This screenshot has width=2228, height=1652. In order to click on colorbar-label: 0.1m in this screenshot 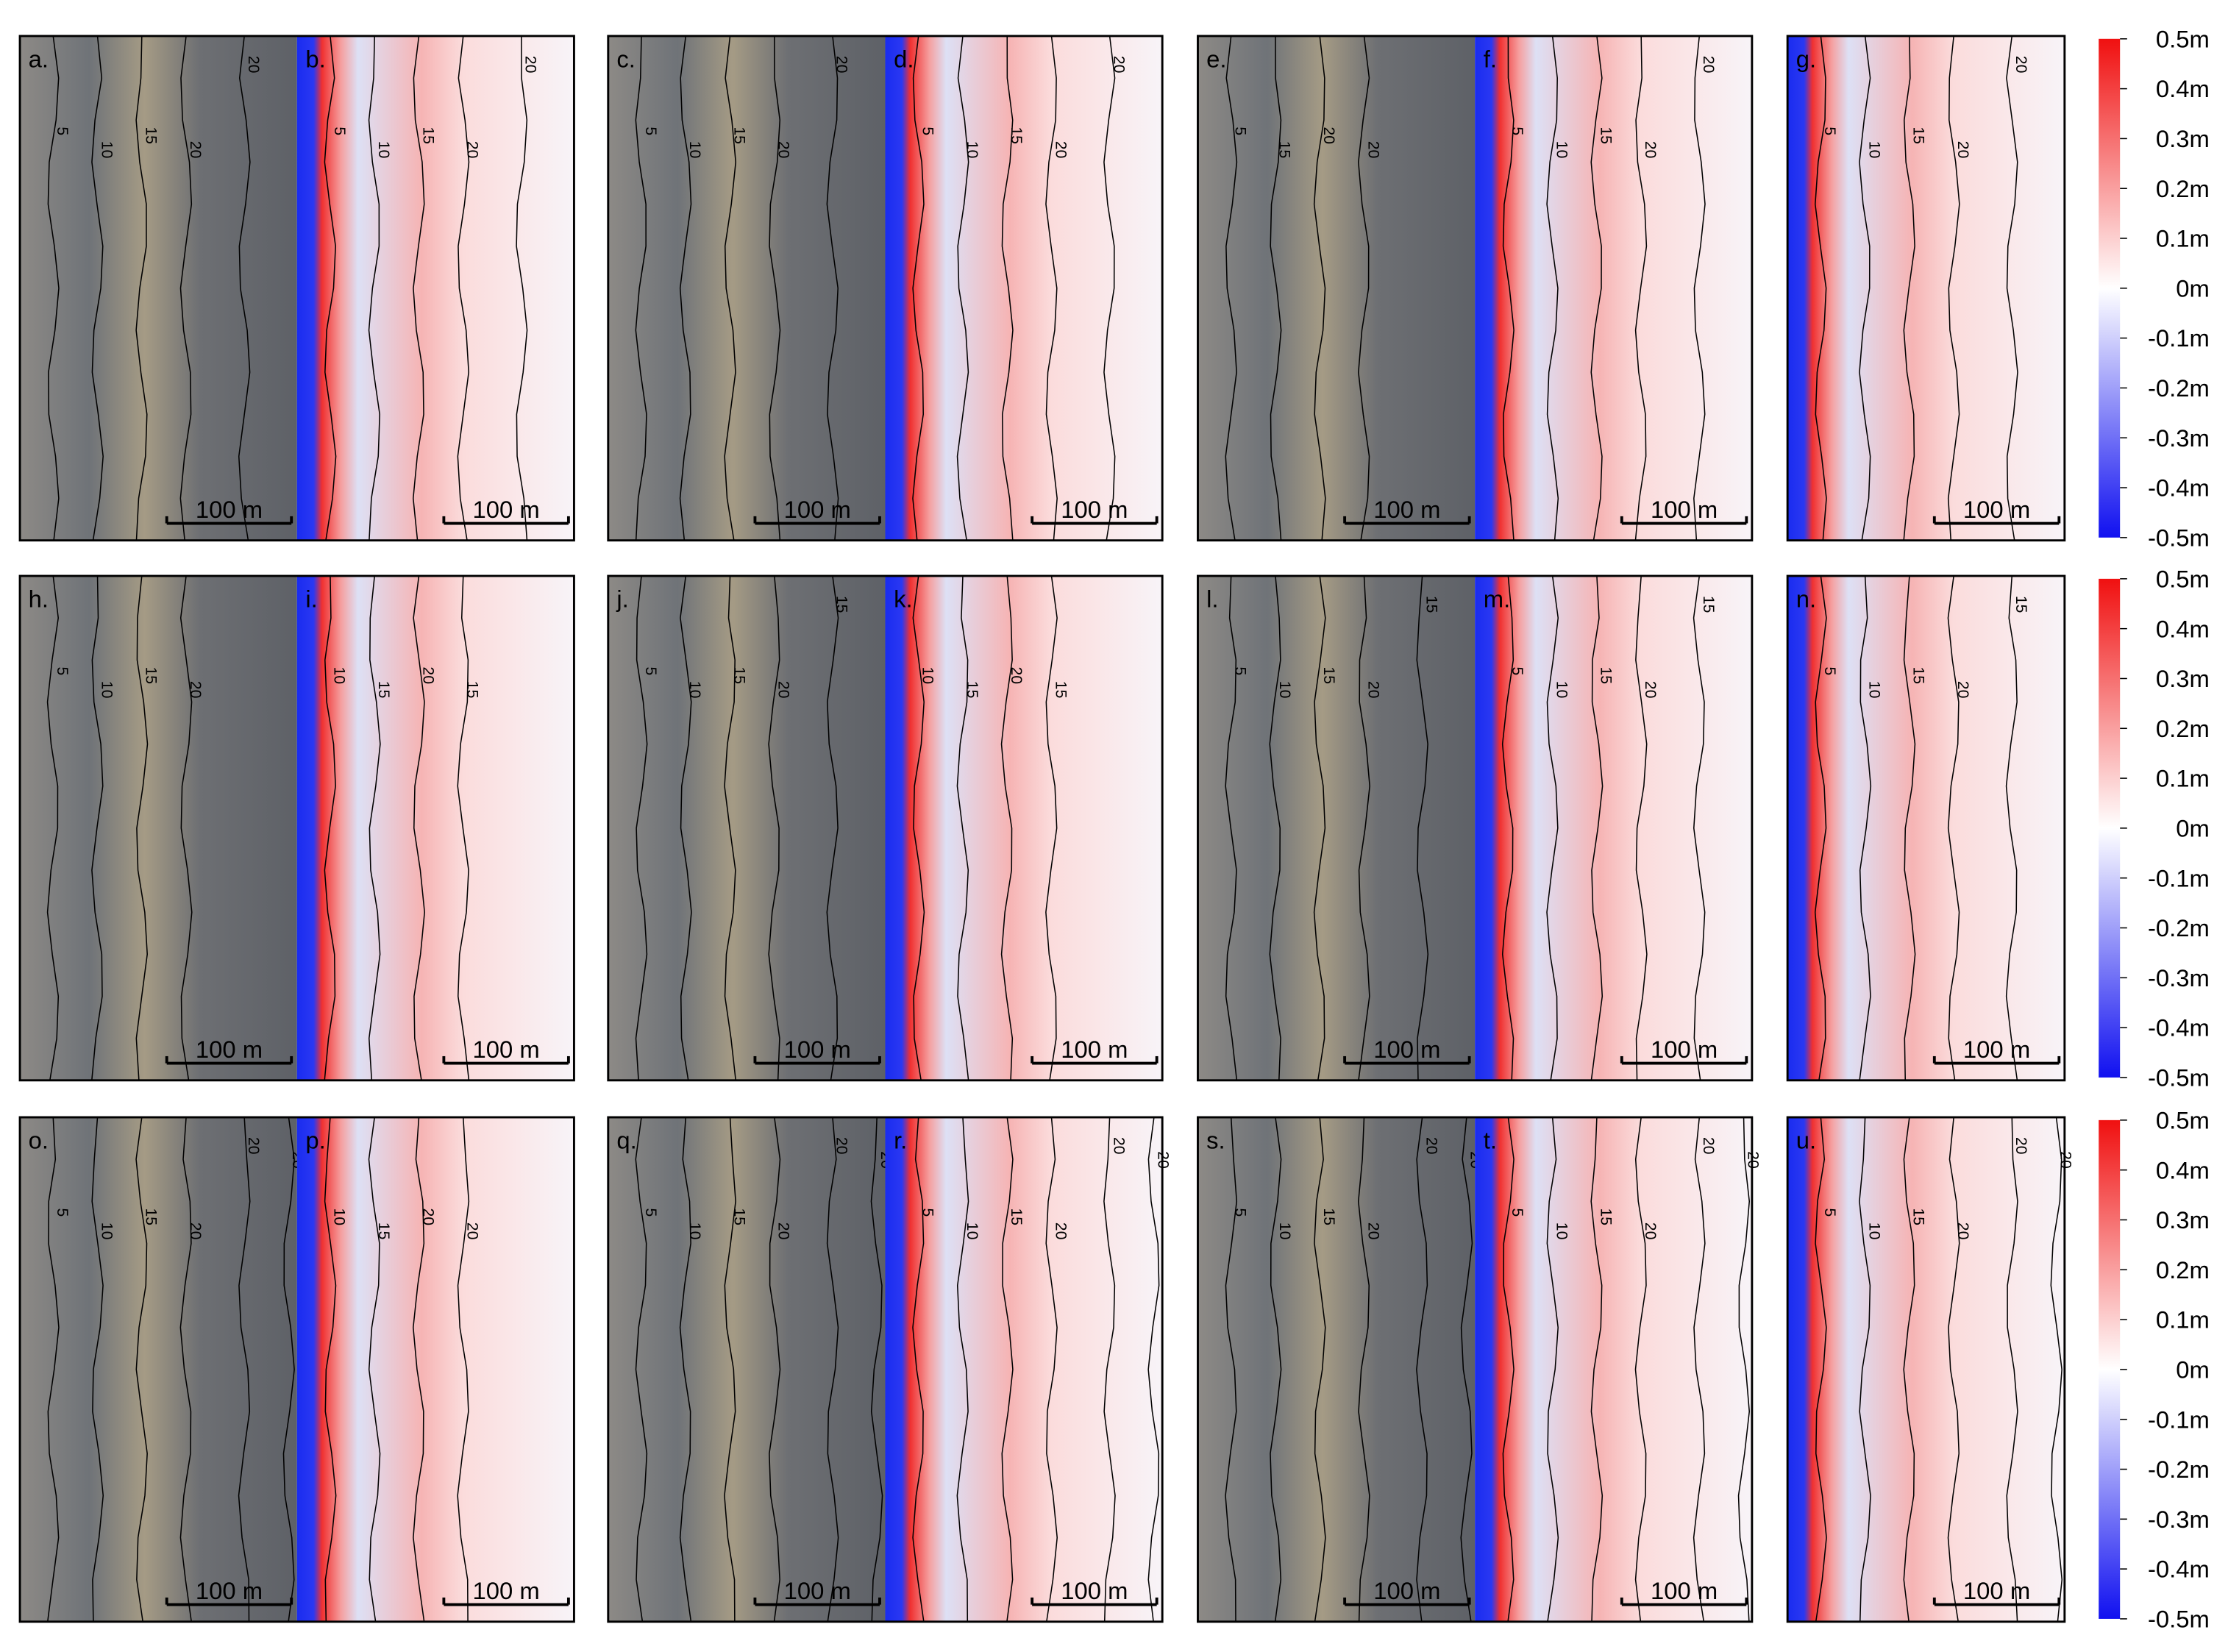, I will do `click(2183, 238)`.